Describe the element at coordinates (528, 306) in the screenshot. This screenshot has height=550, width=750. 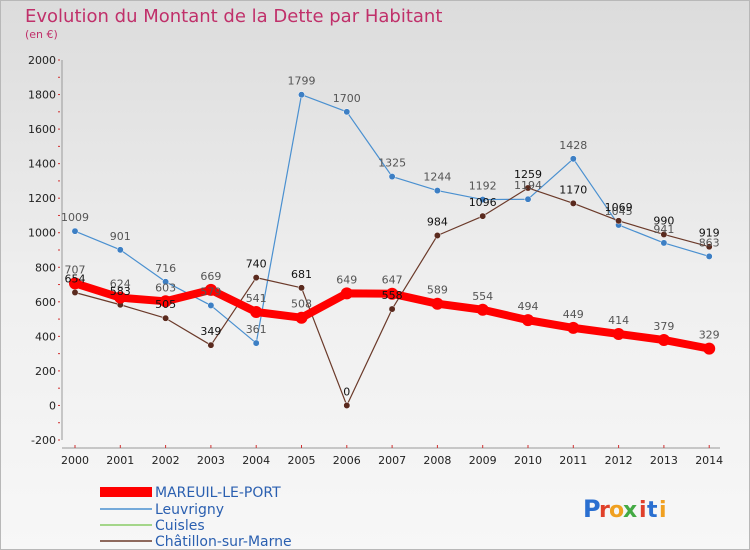
I see `data-label: 494` at that location.